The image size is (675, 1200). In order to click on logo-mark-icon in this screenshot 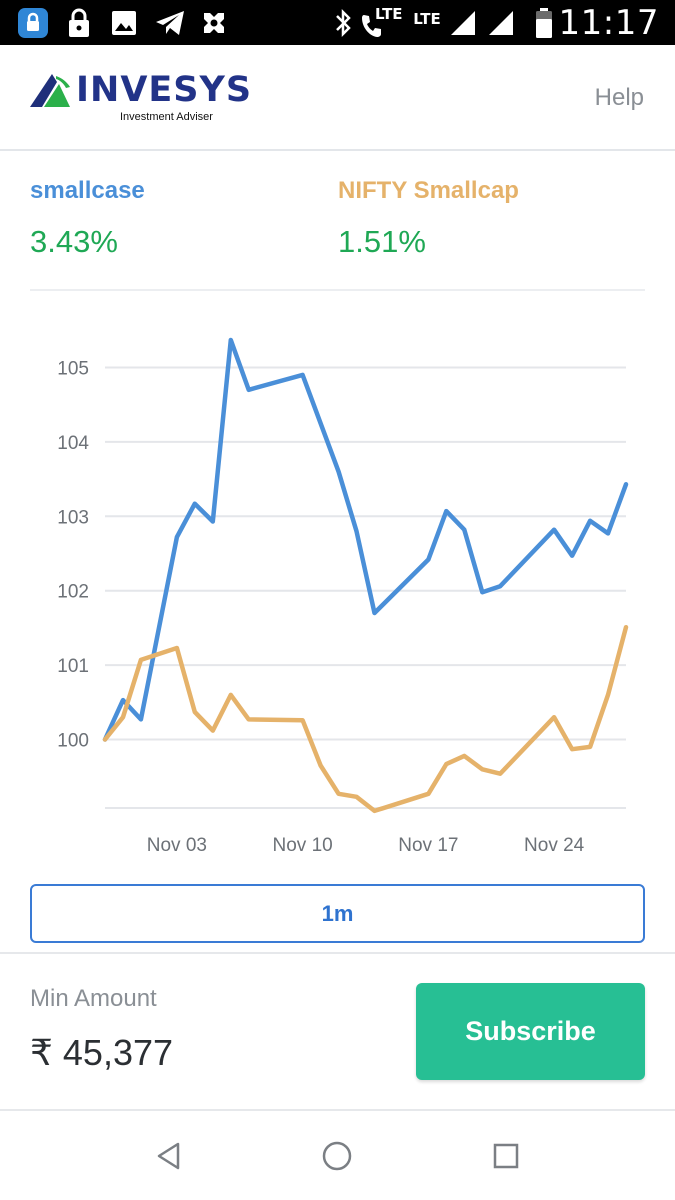, I will do `click(50, 90)`.